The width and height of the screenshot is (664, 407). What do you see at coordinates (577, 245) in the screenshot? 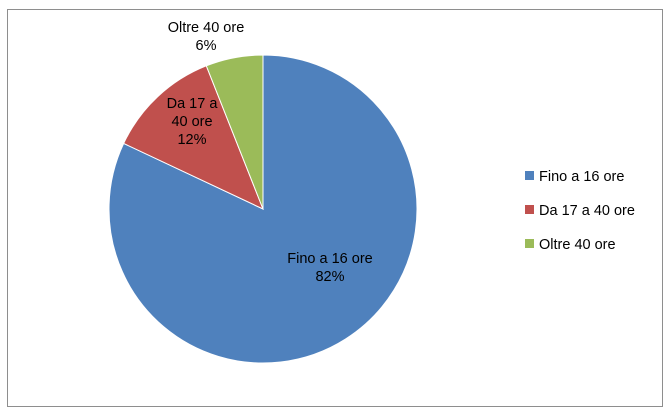
I see `legend-label-3: Oltre 40 ore` at bounding box center [577, 245].